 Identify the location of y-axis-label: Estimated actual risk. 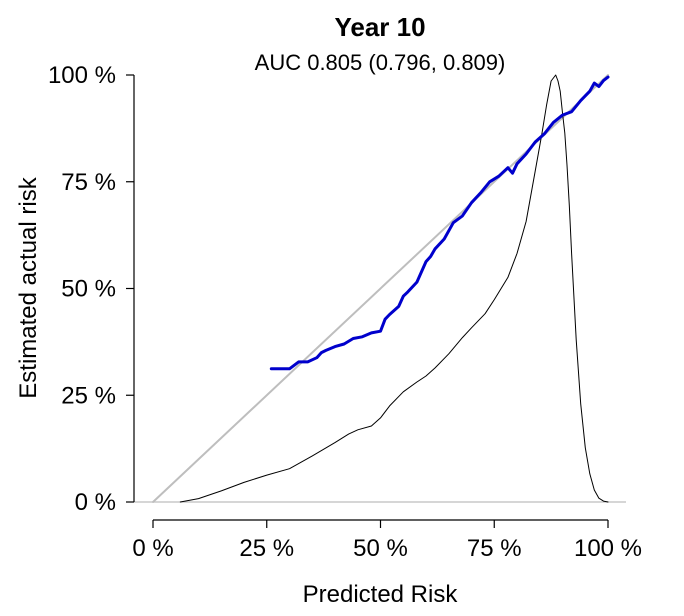
(28, 287).